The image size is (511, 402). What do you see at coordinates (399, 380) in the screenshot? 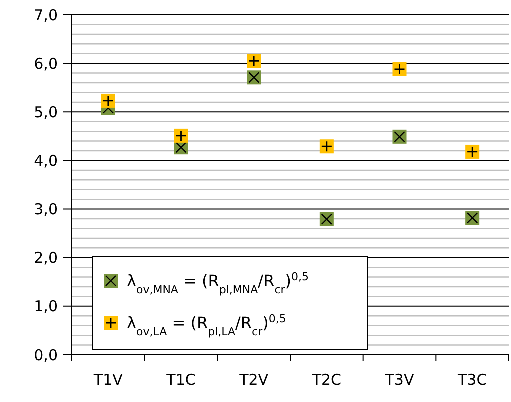
I see `x-tick-label: T3V` at bounding box center [399, 380].